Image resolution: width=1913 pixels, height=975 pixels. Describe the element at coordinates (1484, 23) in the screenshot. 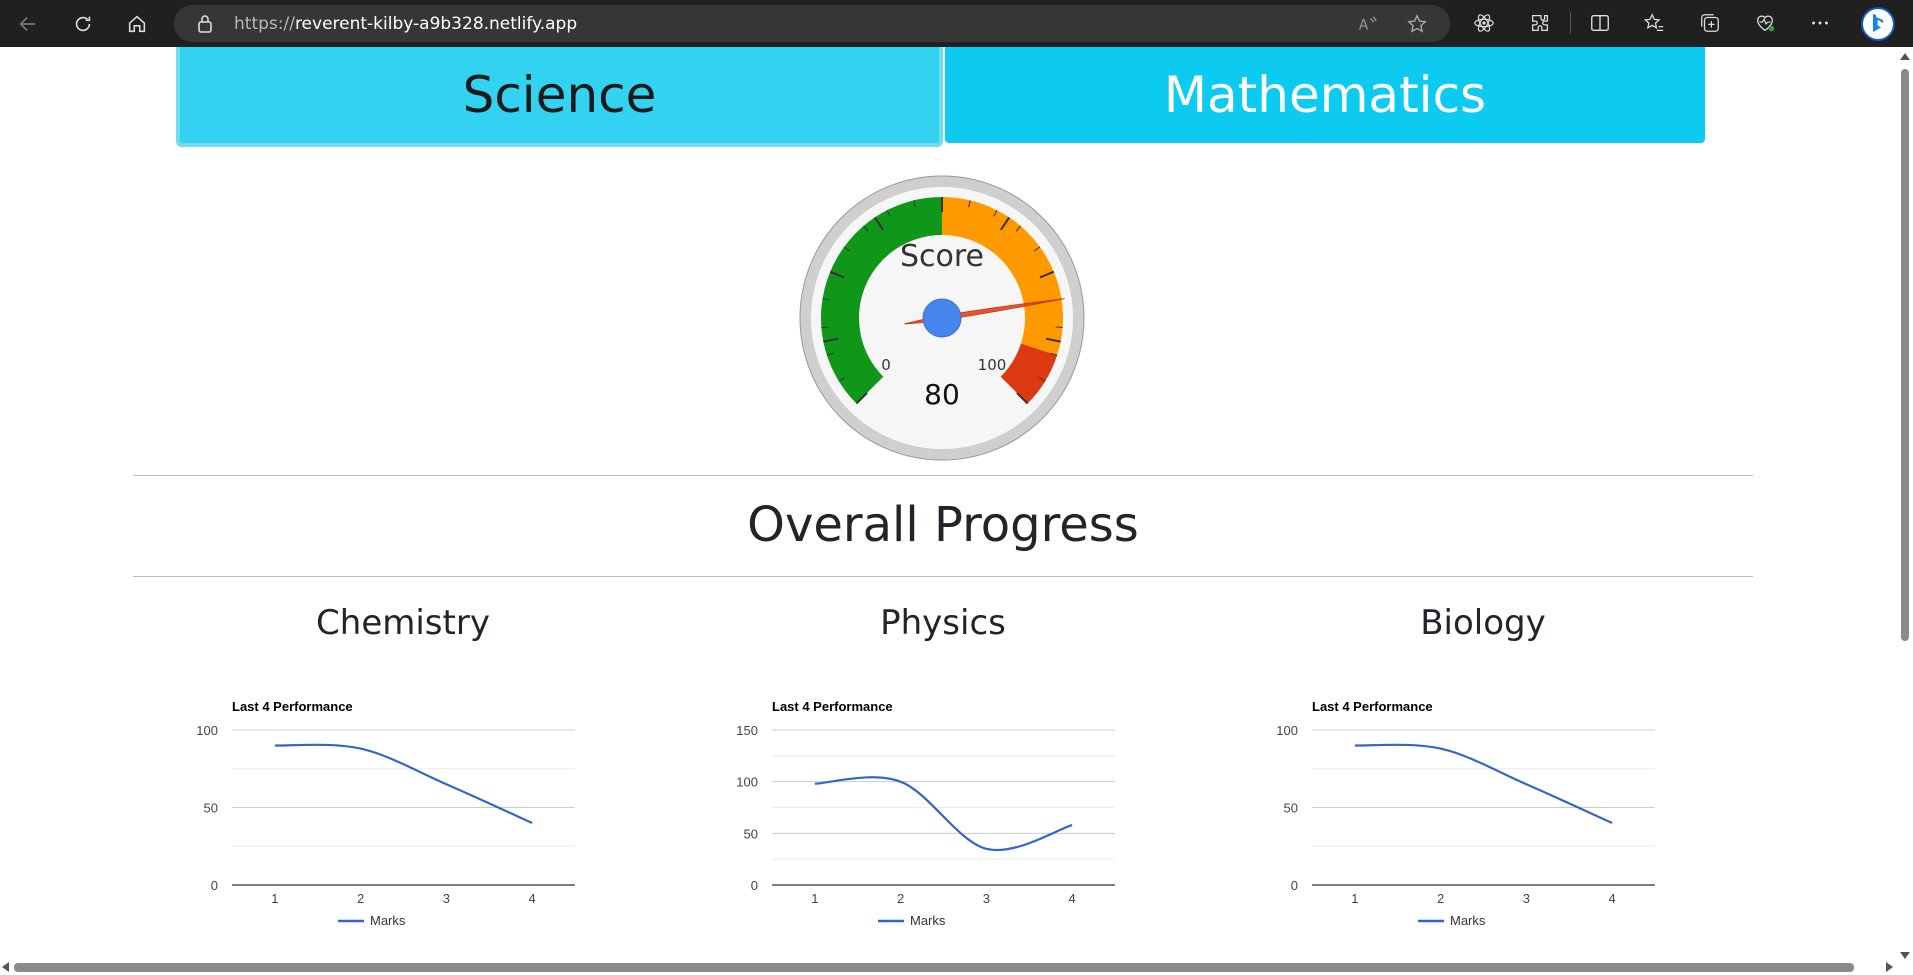

I see `react-devtools-icon` at that location.